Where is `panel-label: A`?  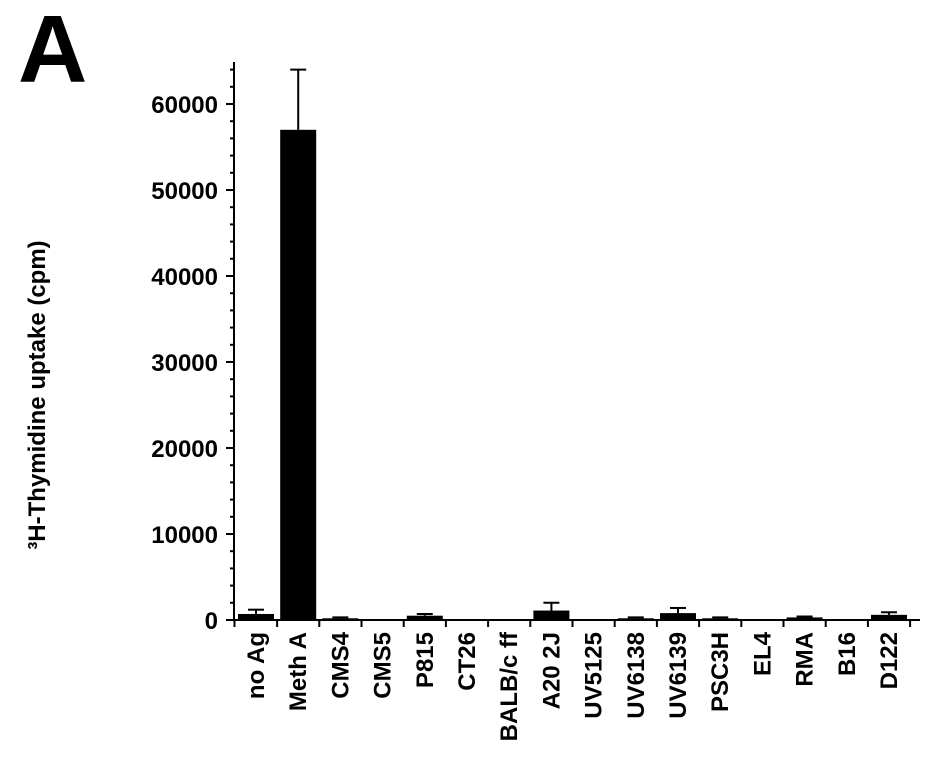
panel-label: A is located at coordinates (53, 51).